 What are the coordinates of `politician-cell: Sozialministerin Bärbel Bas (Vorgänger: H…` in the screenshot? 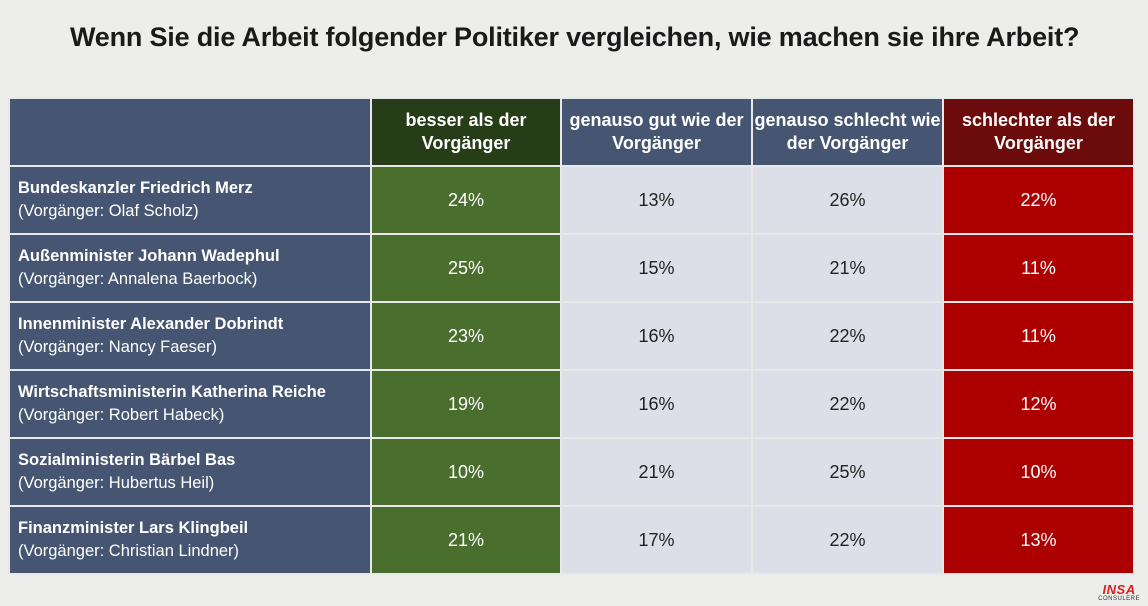 It's located at (190, 472).